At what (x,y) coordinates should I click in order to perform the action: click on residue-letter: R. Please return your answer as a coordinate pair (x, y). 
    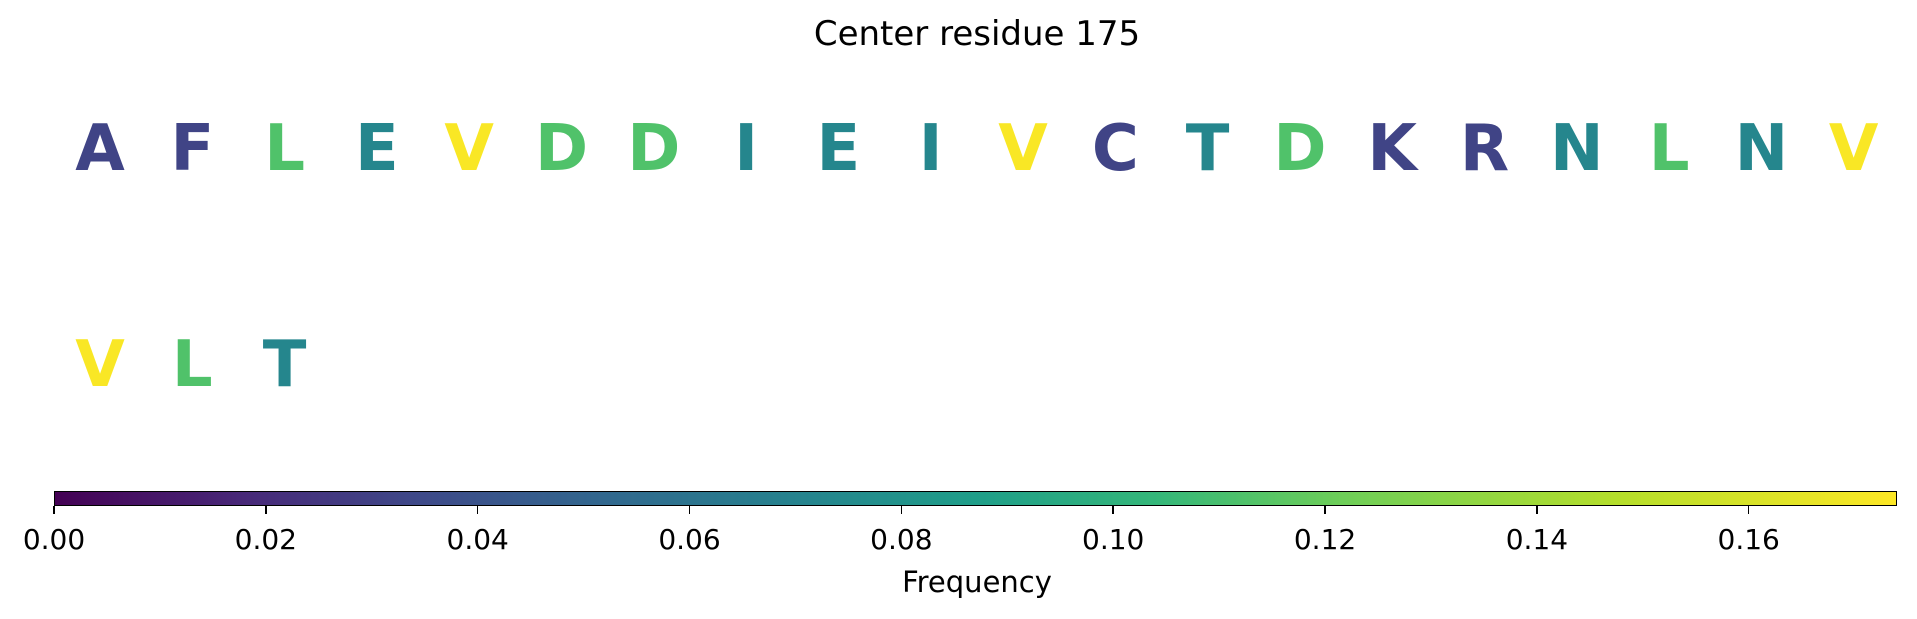
    Looking at the image, I should click on (1484, 149).